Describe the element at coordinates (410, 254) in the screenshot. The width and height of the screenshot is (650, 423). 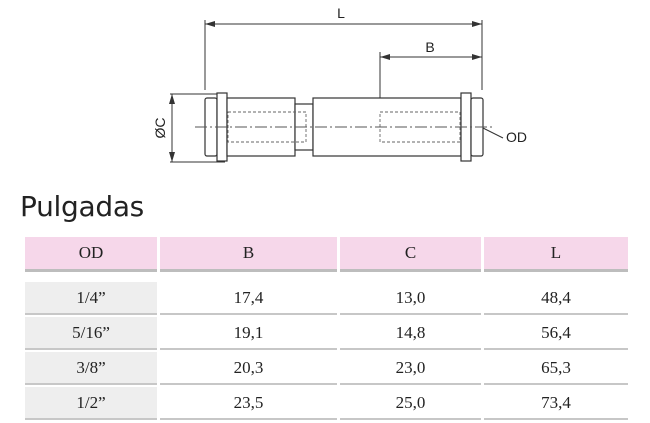
I see `header-c: C` at that location.